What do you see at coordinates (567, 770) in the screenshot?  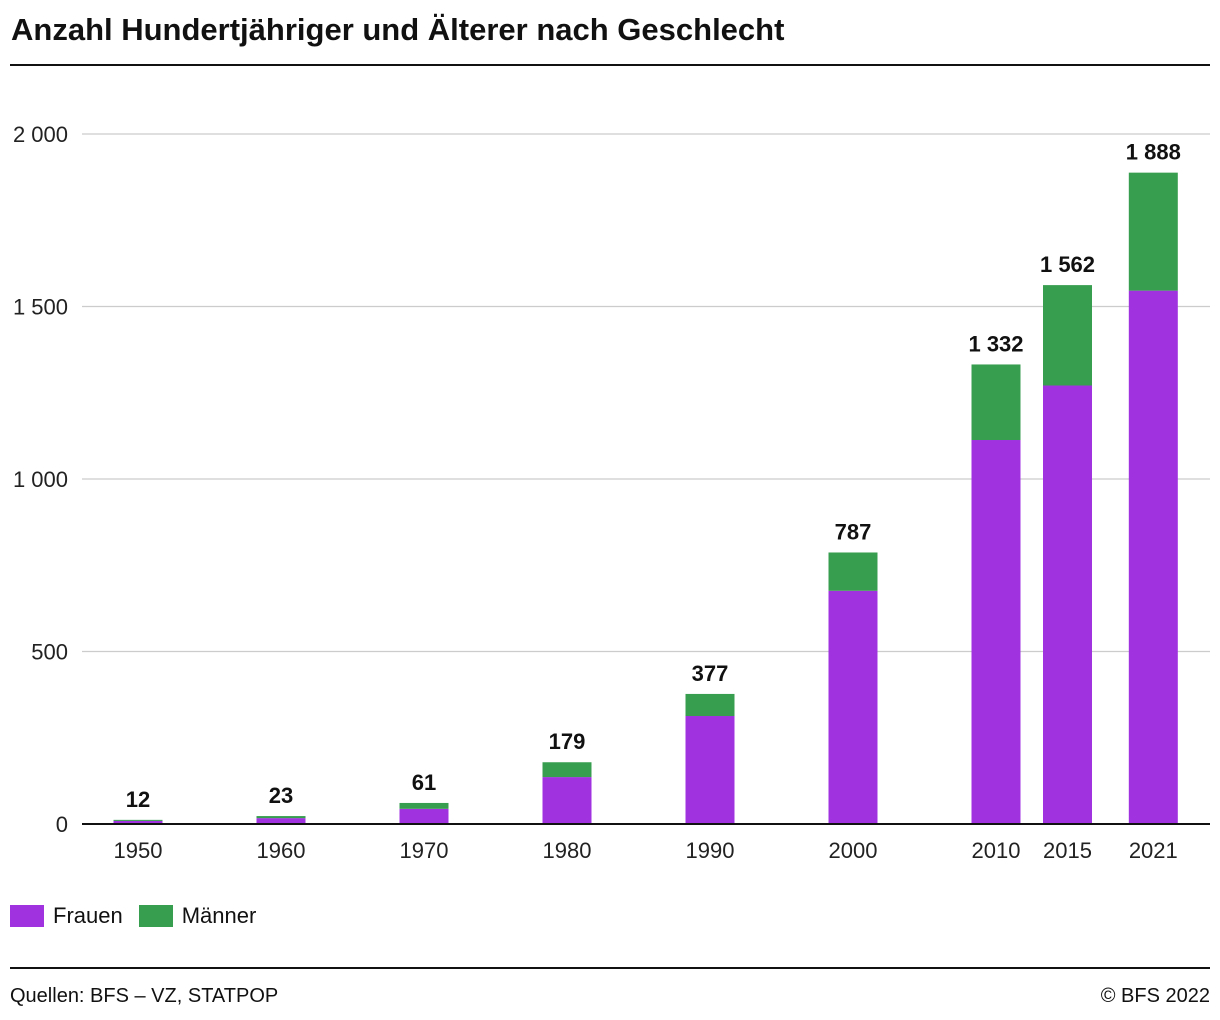 I see `bar-maenner-1980` at bounding box center [567, 770].